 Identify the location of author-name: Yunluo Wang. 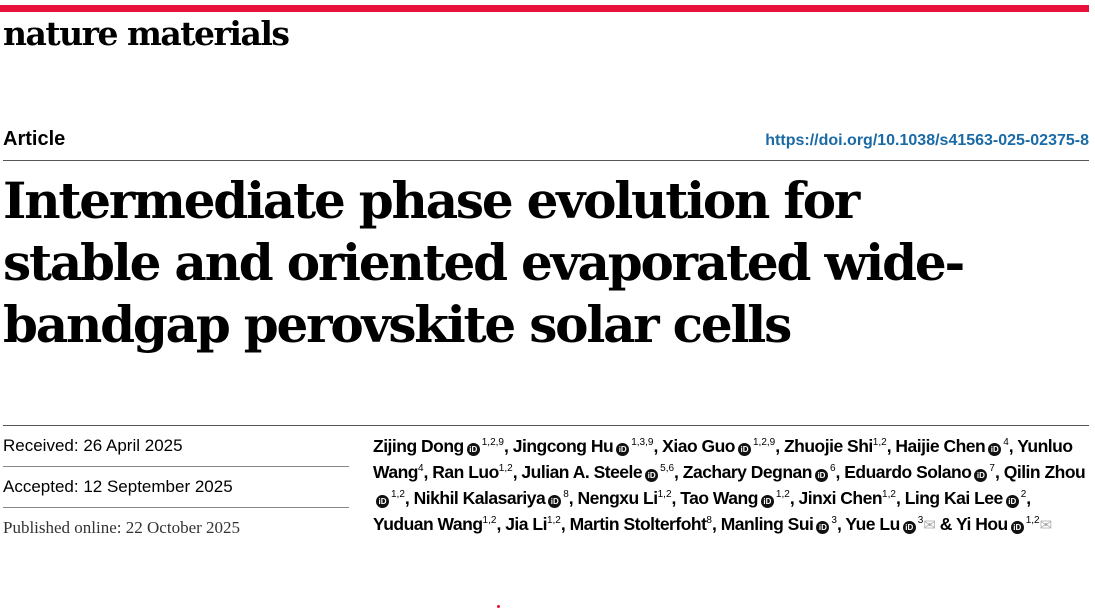
(723, 459).